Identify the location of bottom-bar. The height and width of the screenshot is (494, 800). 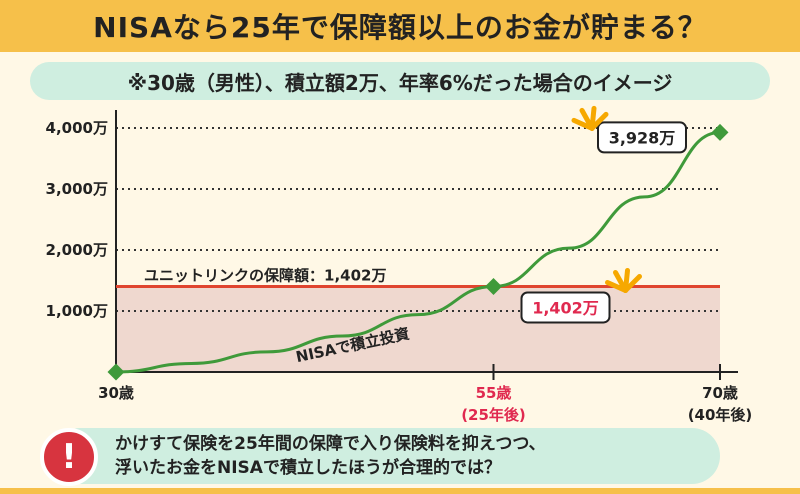
(400, 491).